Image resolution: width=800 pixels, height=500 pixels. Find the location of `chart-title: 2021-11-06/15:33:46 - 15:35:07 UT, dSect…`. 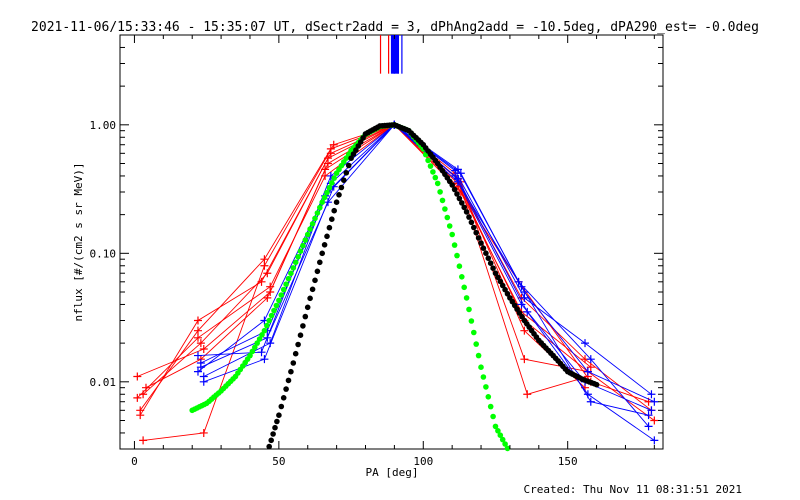

chart-title: 2021-11-06/15:33:46 - 15:35:07 UT, dSect… is located at coordinates (395, 27).